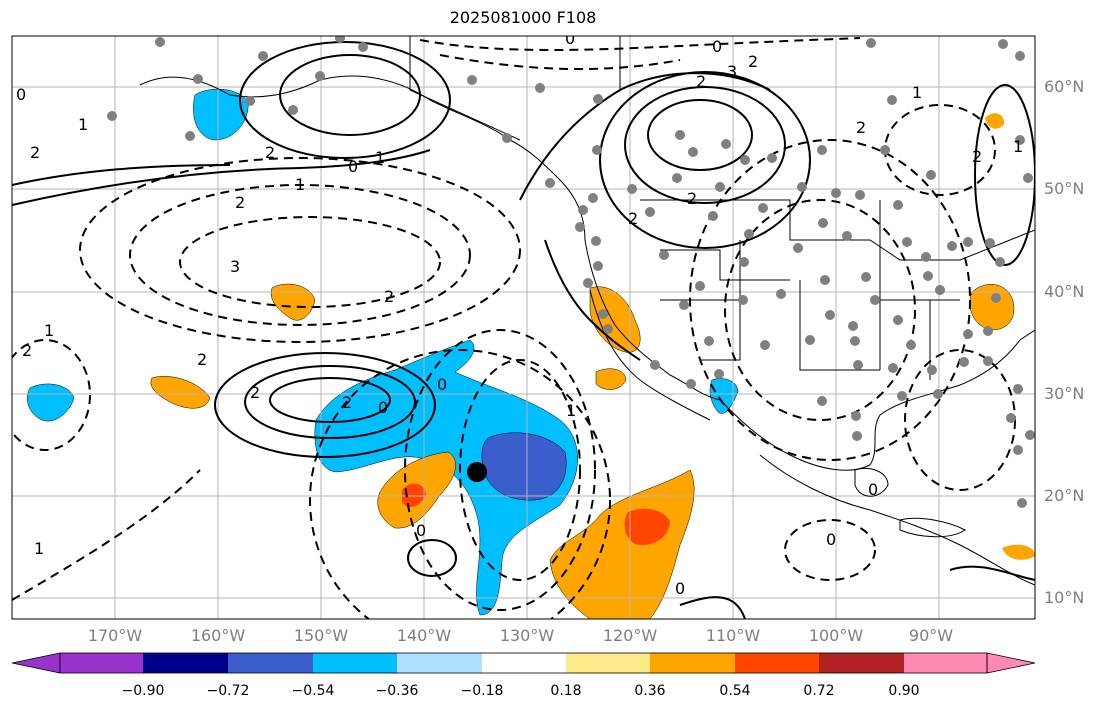 The height and width of the screenshot is (712, 1105). I want to click on lon-label-130w: 130°W, so click(527, 635).